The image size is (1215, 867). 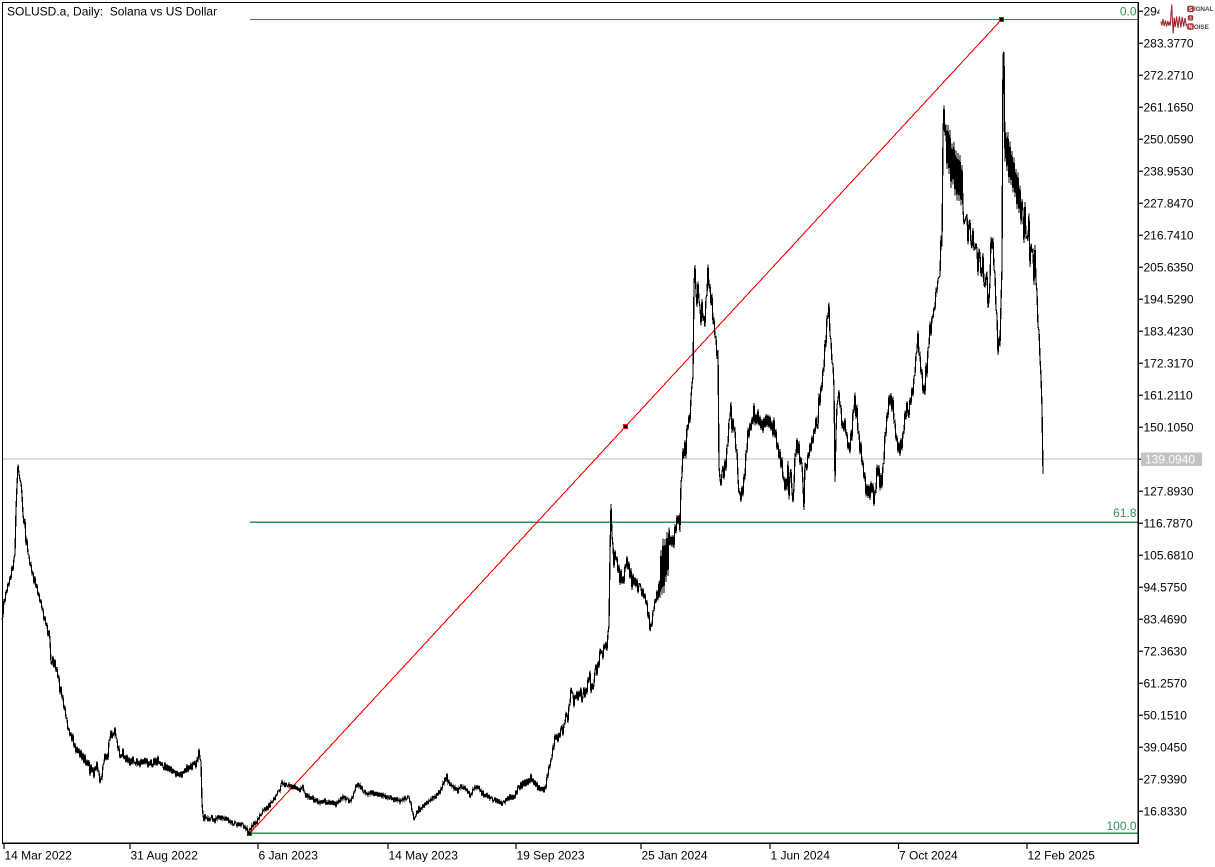 I want to click on svg-text: 61.8, so click(x=1125, y=513).